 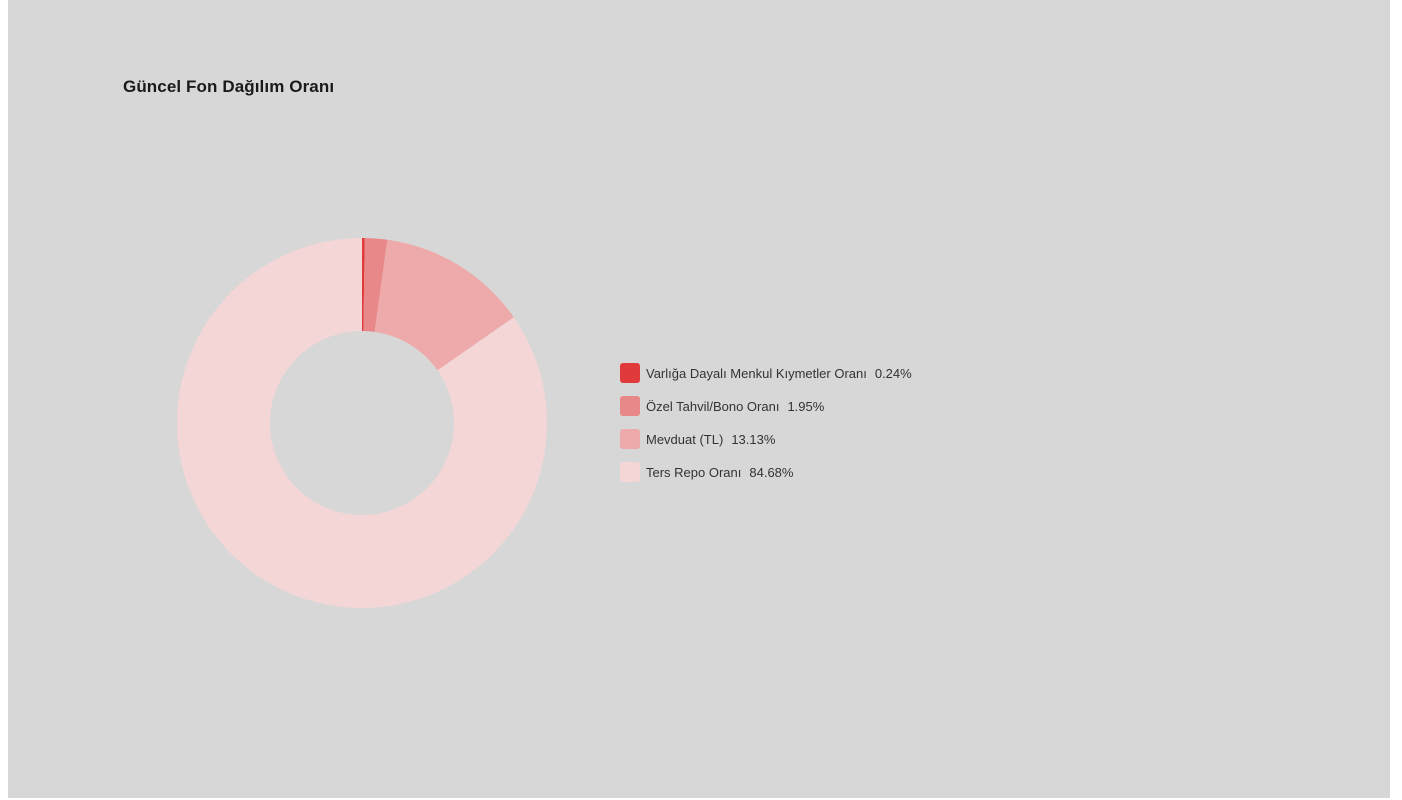 I want to click on legend-label: Ters Repo Oranı, so click(x=694, y=472).